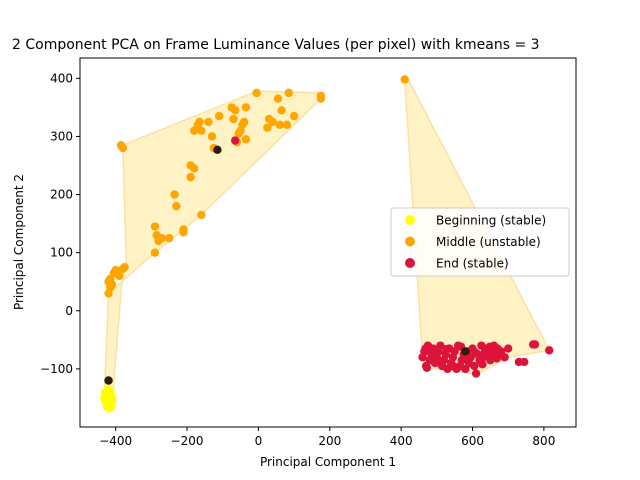 The image size is (640, 480). Describe the element at coordinates (61, 195) in the screenshot. I see `y-tick-label: 200` at that location.